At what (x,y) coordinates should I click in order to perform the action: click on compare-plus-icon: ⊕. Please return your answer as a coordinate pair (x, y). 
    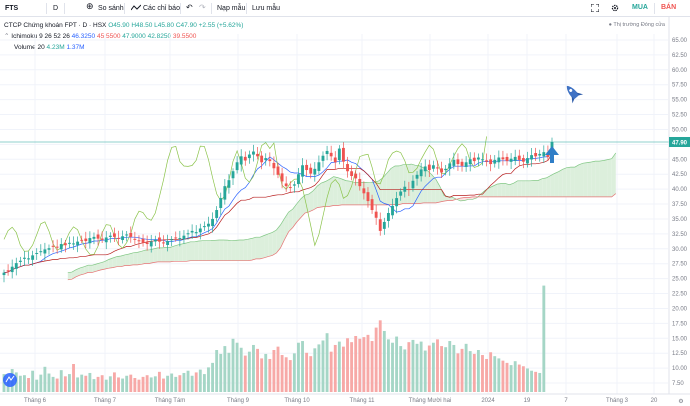
    Looking at the image, I should click on (90, 6).